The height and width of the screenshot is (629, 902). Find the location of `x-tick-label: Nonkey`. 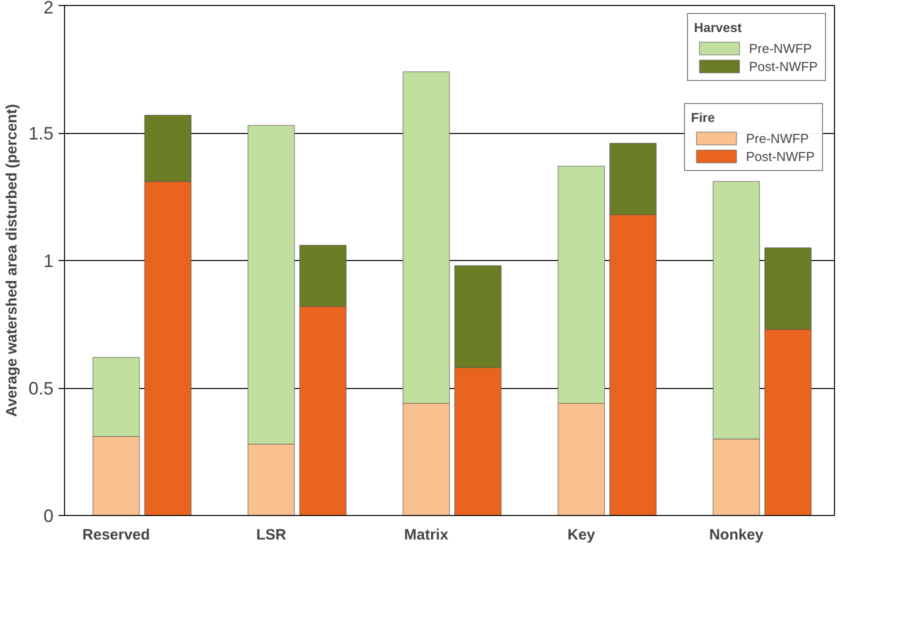

x-tick-label: Nonkey is located at coordinates (736, 535).